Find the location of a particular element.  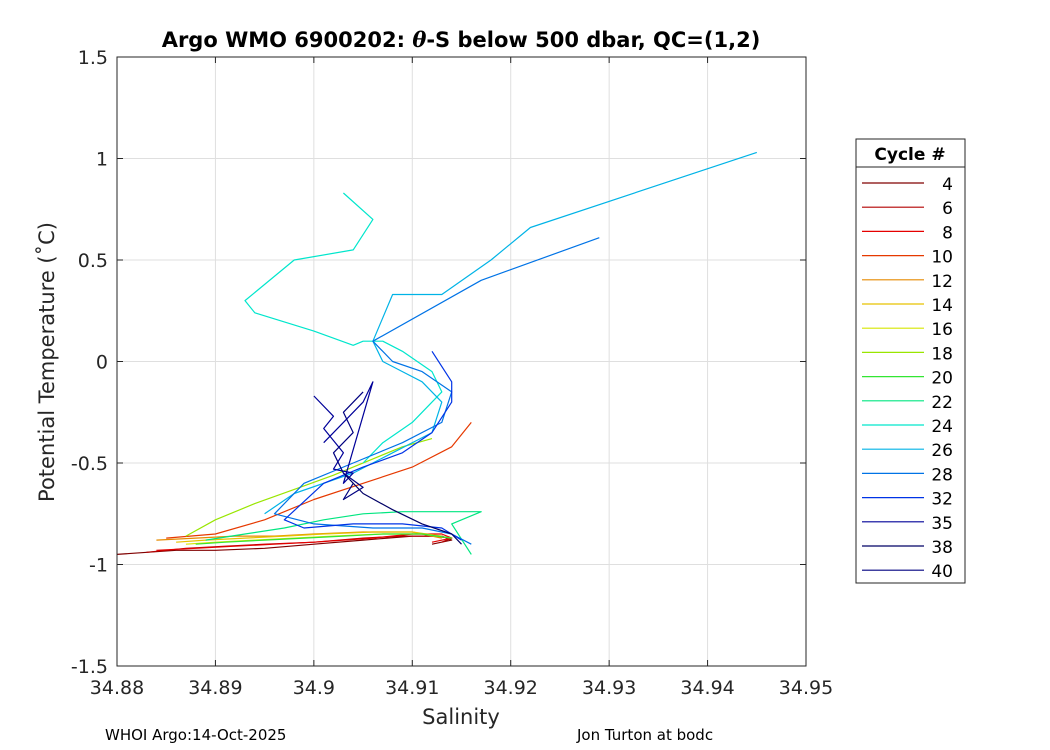

legend-label-cycle-38: 38 is located at coordinates (942, 548).